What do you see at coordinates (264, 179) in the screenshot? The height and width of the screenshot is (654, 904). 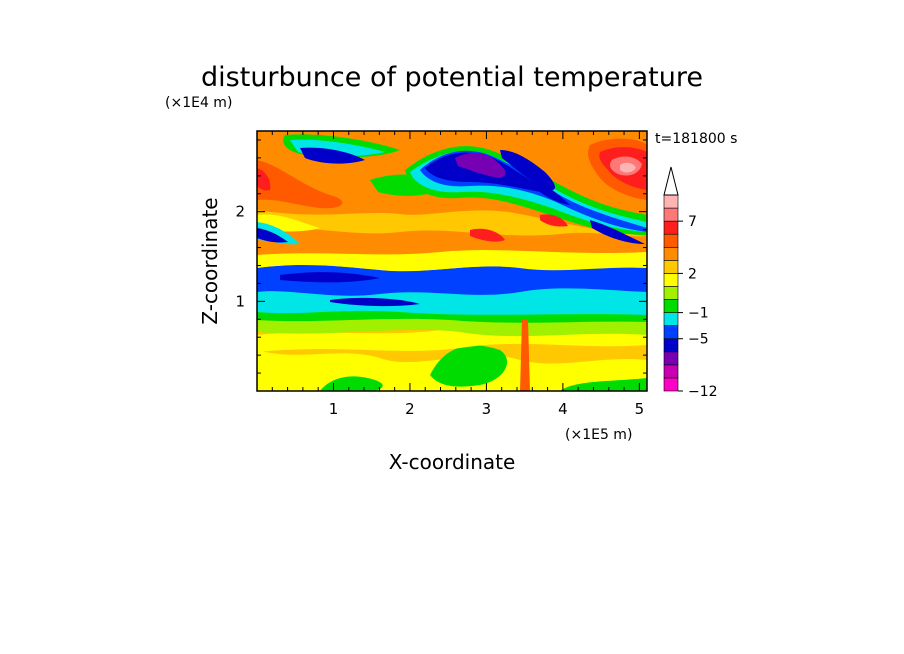 I see `field-left-red` at bounding box center [264, 179].